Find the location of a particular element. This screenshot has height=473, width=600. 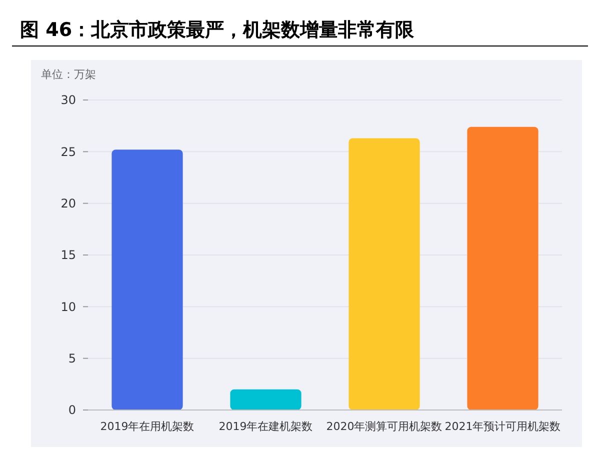

y-tick-label: 10 is located at coordinates (68, 307).